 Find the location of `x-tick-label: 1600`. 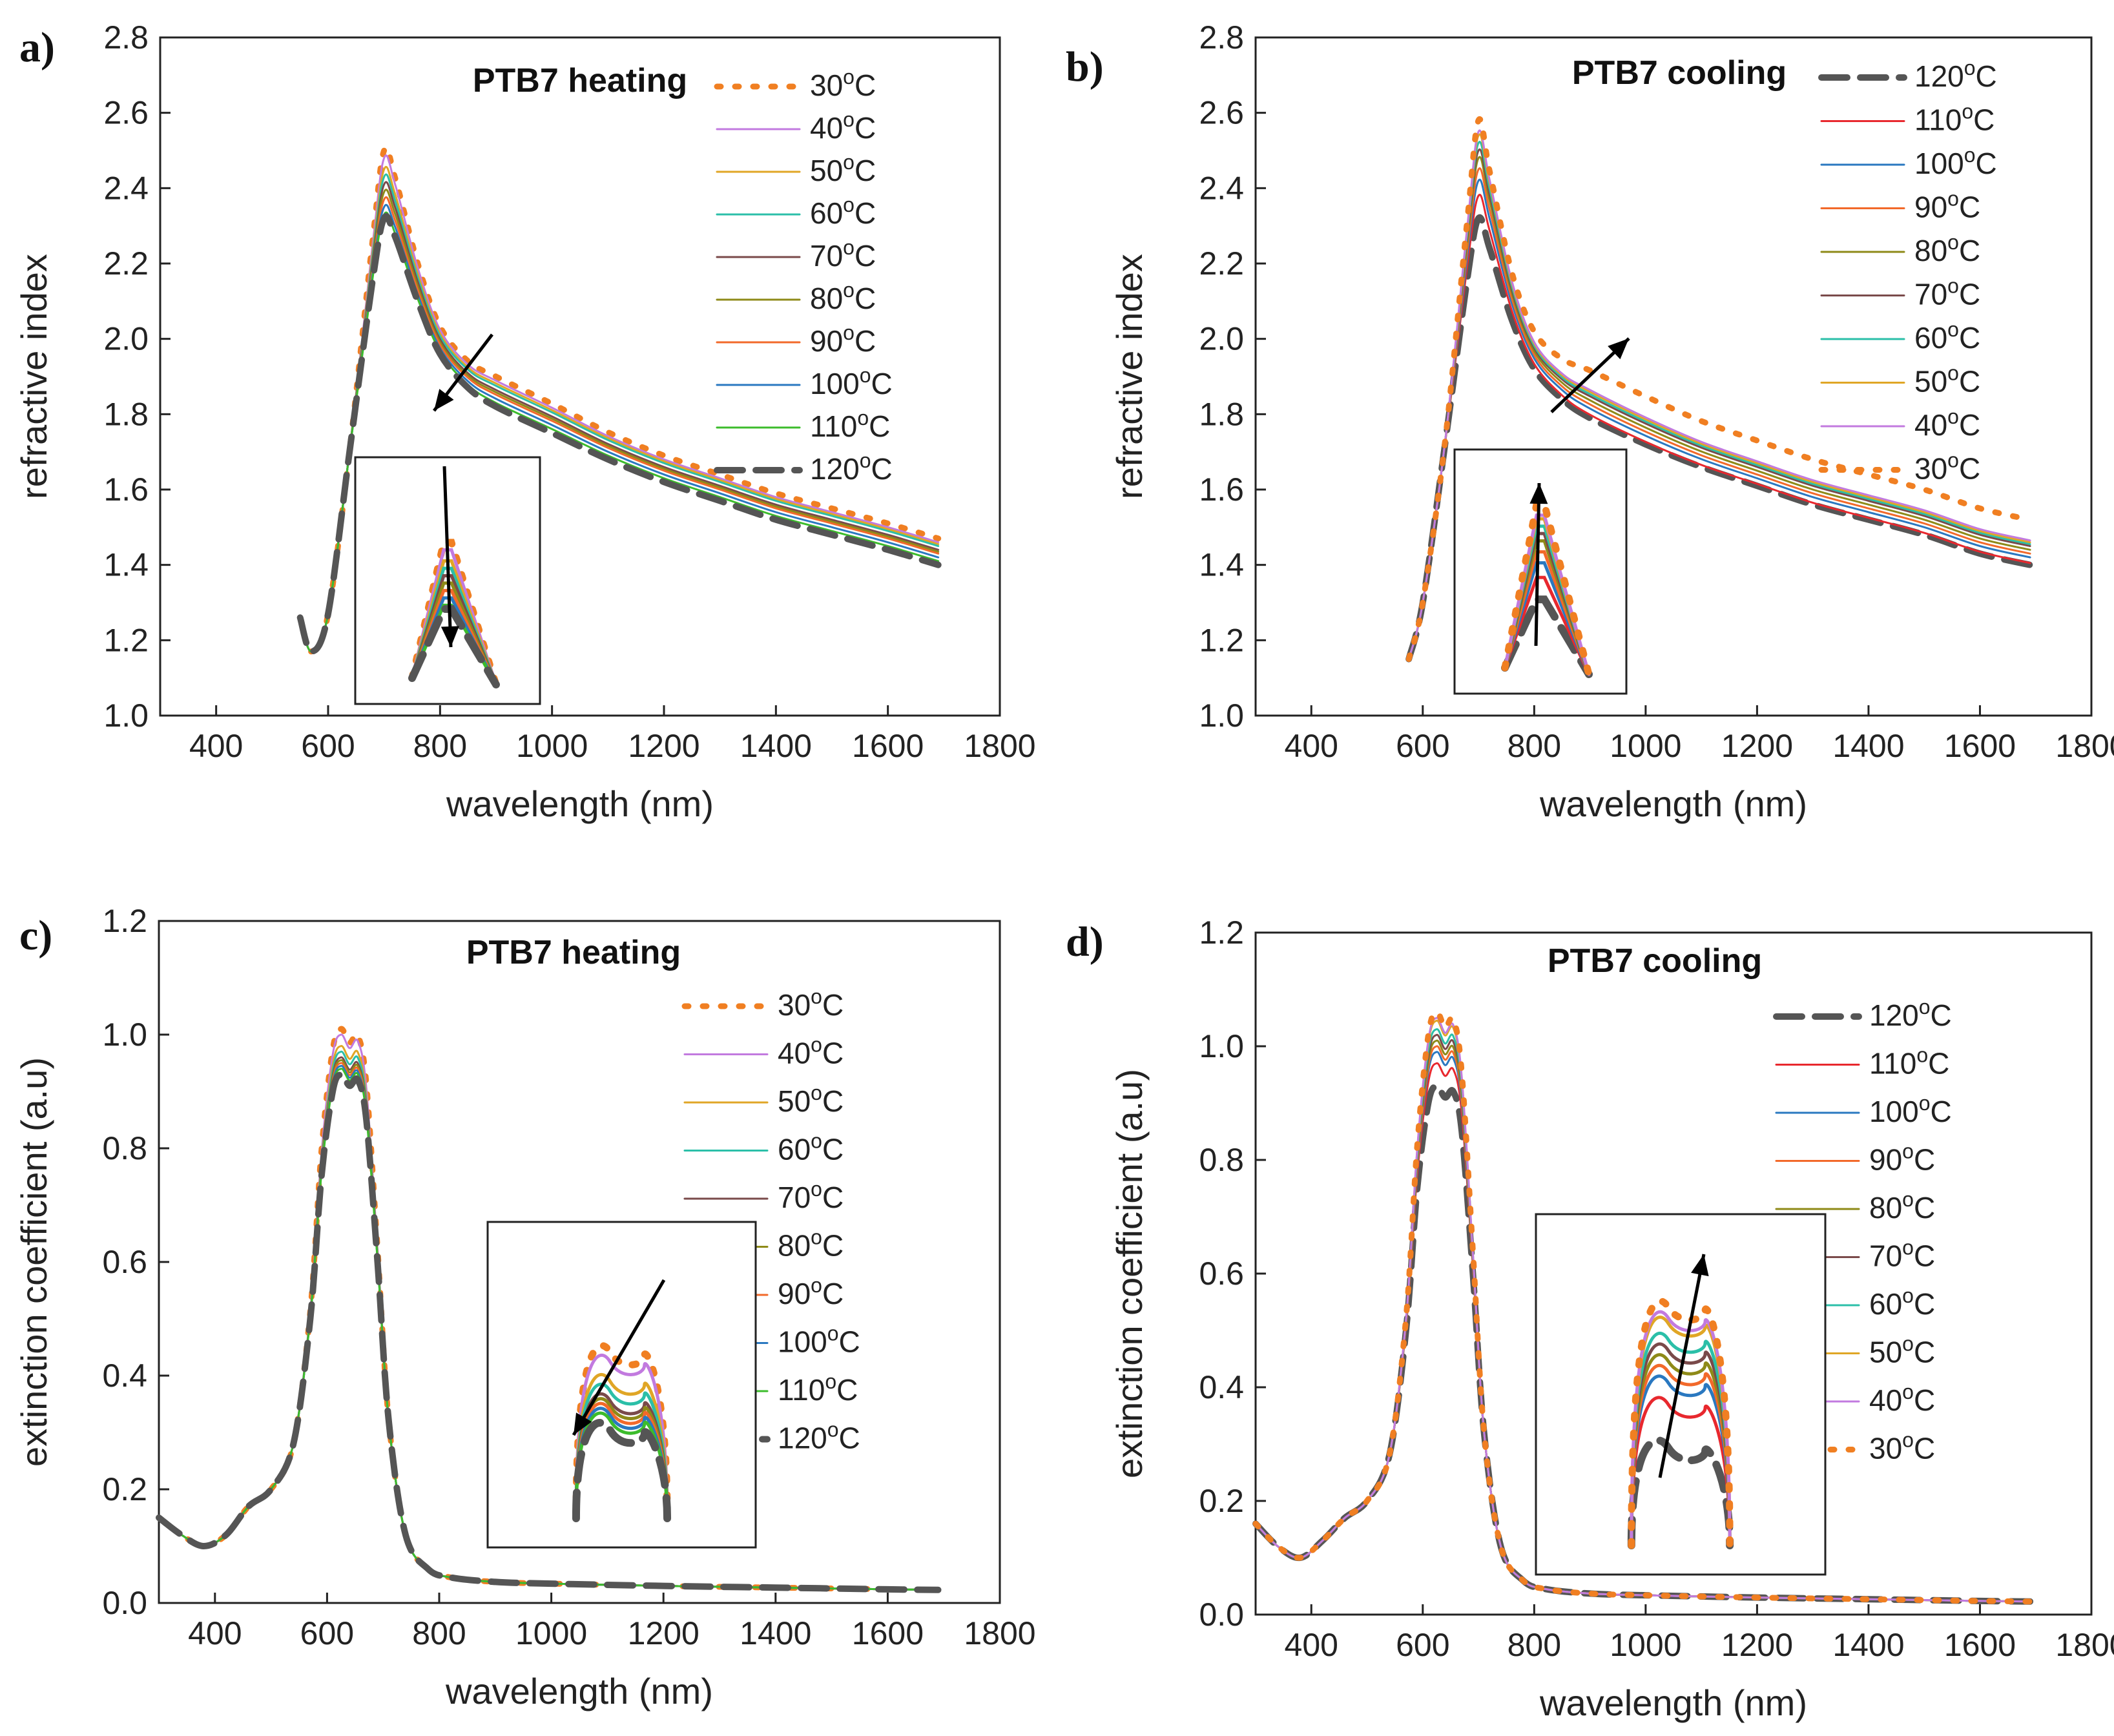

x-tick-label: 1600 is located at coordinates (1980, 746).